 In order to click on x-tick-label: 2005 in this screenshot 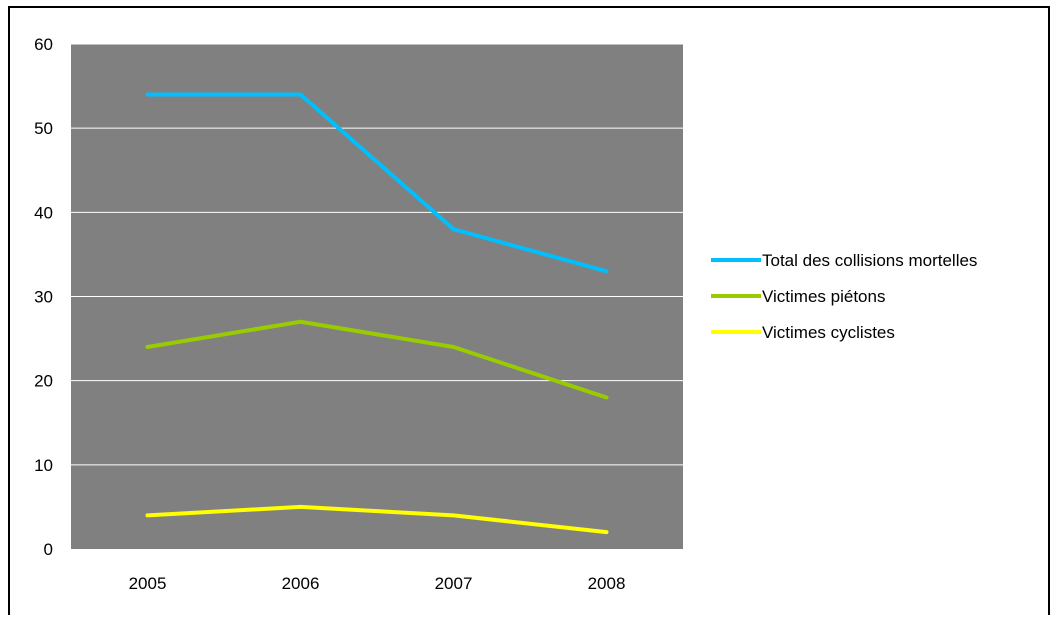, I will do `click(148, 583)`.